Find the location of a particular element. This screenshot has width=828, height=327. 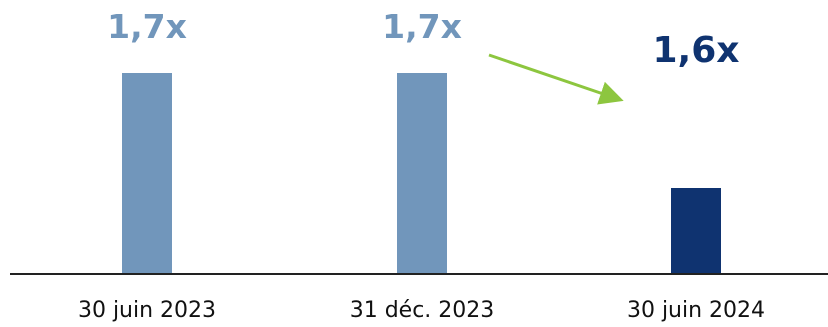

category-label-2: 31 déc. 2023 is located at coordinates (422, 310).